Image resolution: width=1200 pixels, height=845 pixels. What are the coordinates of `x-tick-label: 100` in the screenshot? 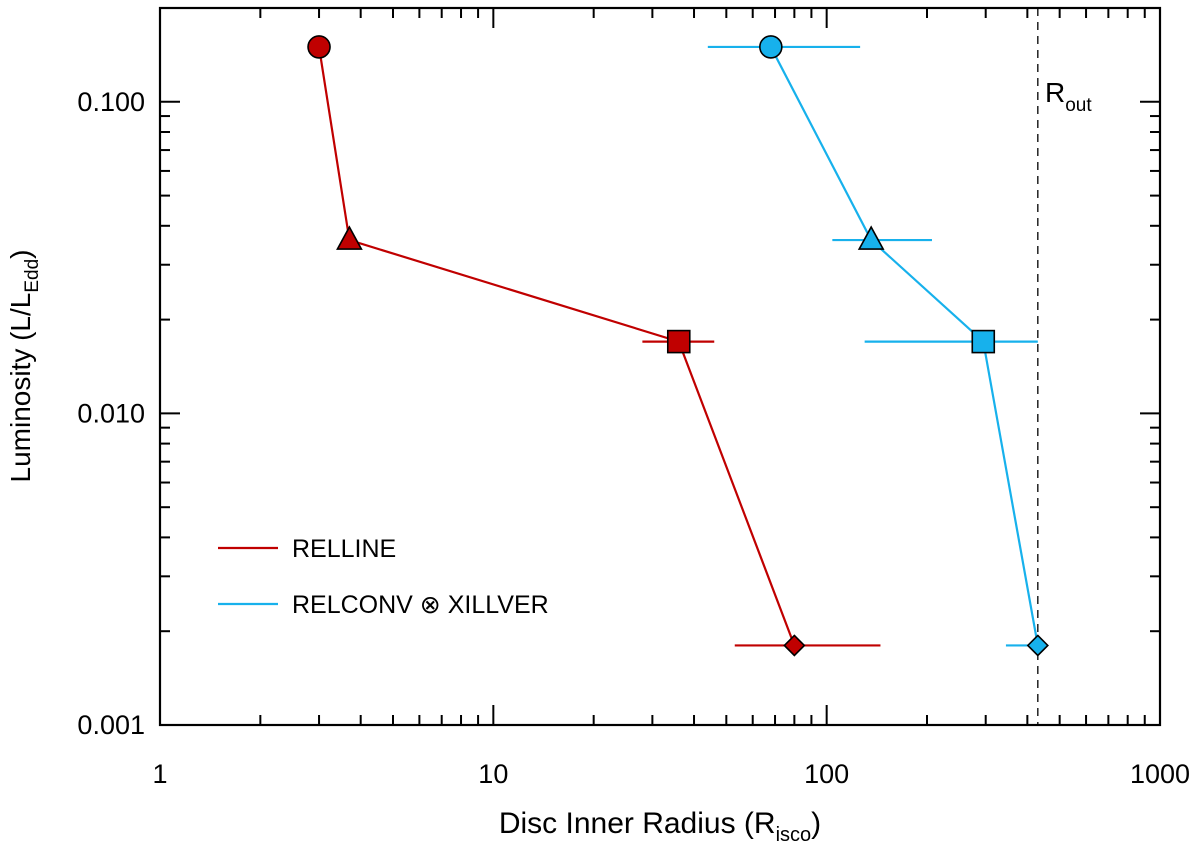 It's located at (826, 774).